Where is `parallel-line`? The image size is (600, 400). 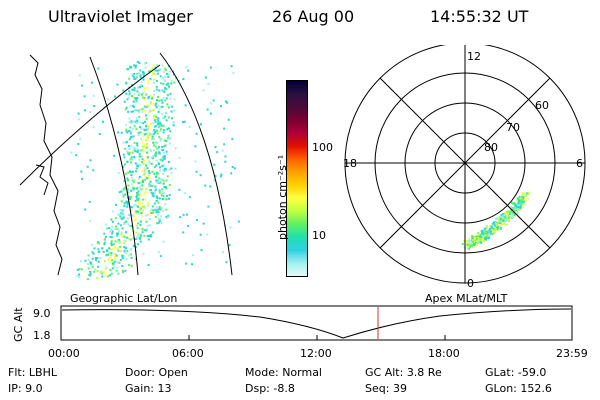 parallel-line is located at coordinates (90, 125).